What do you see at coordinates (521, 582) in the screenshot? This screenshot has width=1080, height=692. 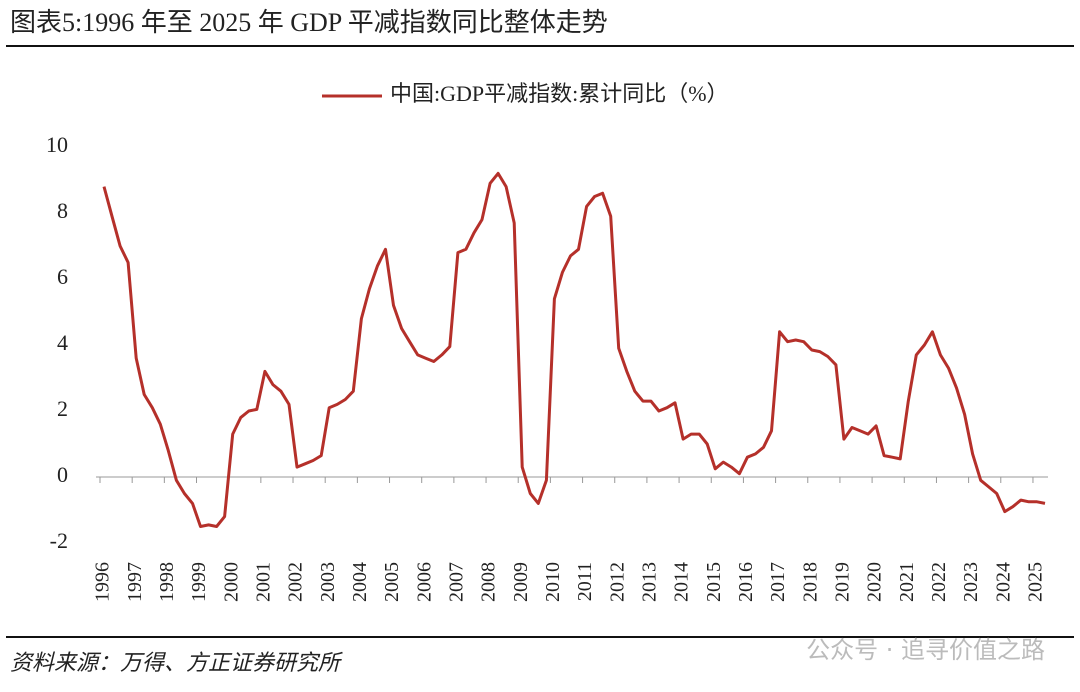 I see `x-tick-label: 2009` at bounding box center [521, 582].